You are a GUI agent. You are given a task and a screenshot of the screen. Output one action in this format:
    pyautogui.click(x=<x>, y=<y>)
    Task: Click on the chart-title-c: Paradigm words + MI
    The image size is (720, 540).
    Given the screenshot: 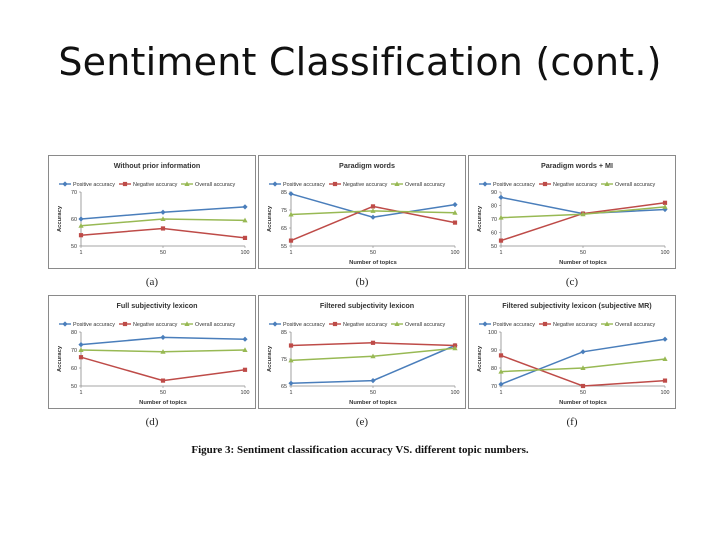 What is the action you would take?
    pyautogui.click(x=577, y=165)
    